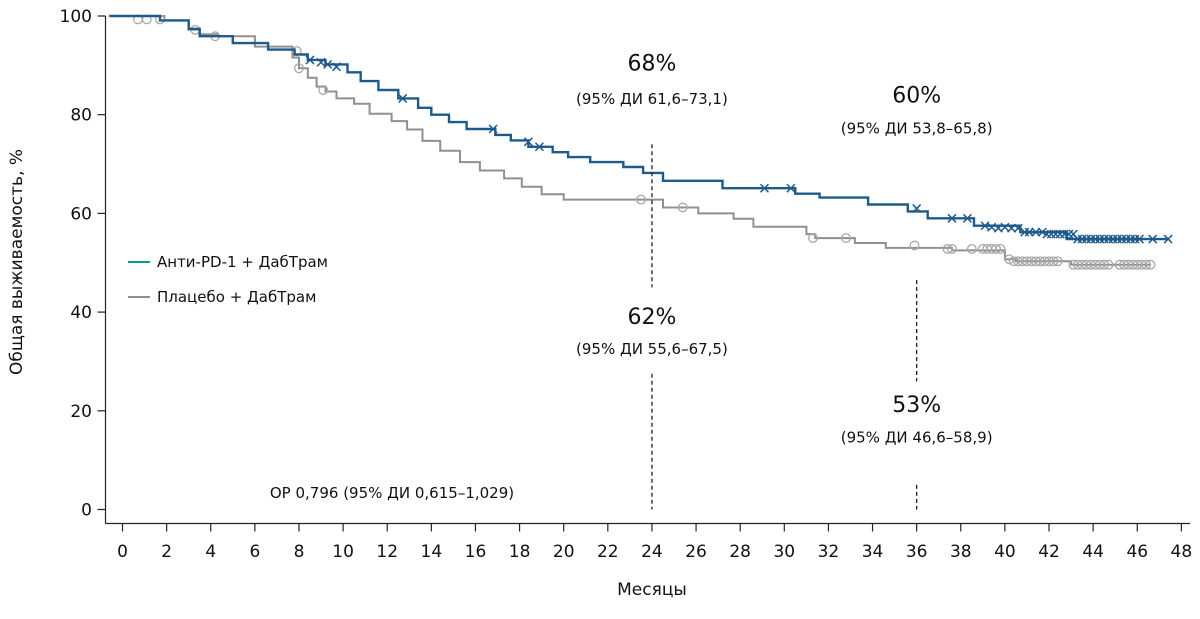 Image resolution: width=1200 pixels, height=619 pixels. What do you see at coordinates (1093, 552) in the screenshot?
I see `x-tick-label: 44` at bounding box center [1093, 552].